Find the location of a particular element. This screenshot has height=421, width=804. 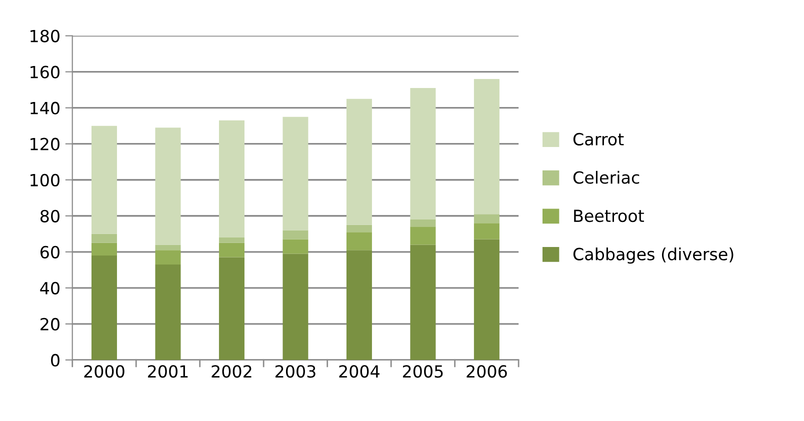

y-tick-label: 40 is located at coordinates (50, 288).